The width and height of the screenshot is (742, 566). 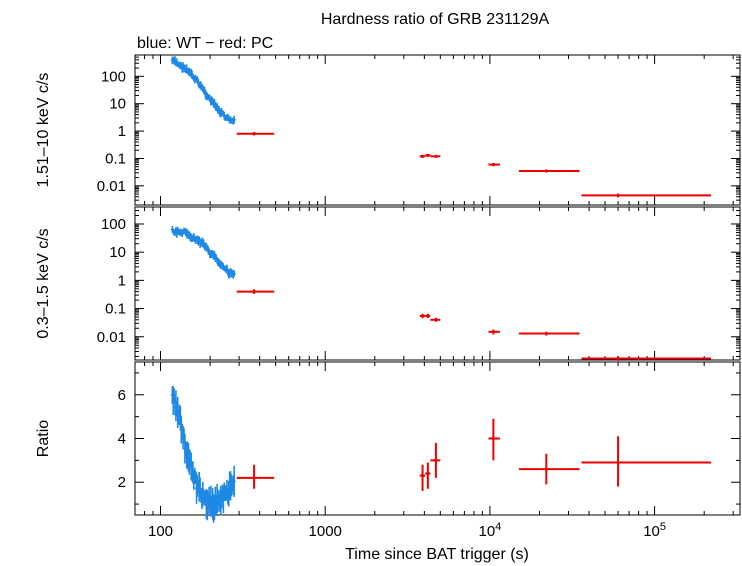 What do you see at coordinates (122, 482) in the screenshot?
I see `y-tick-label: 2` at bounding box center [122, 482].